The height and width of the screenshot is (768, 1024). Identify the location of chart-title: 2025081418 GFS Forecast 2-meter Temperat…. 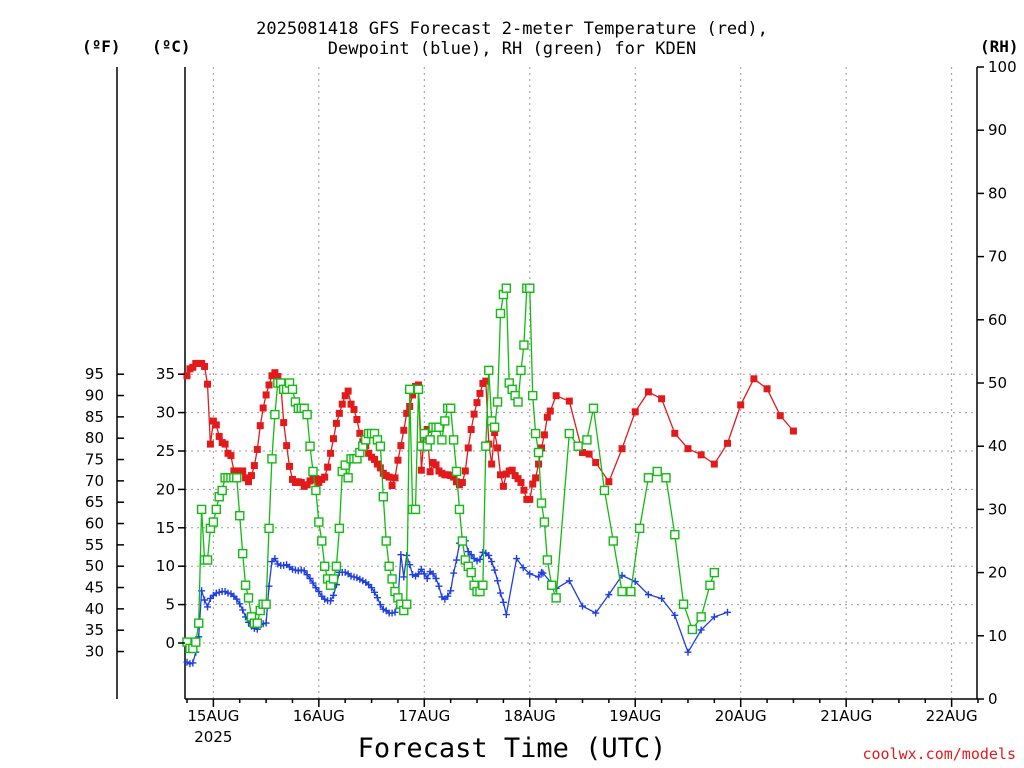
(512, 29).